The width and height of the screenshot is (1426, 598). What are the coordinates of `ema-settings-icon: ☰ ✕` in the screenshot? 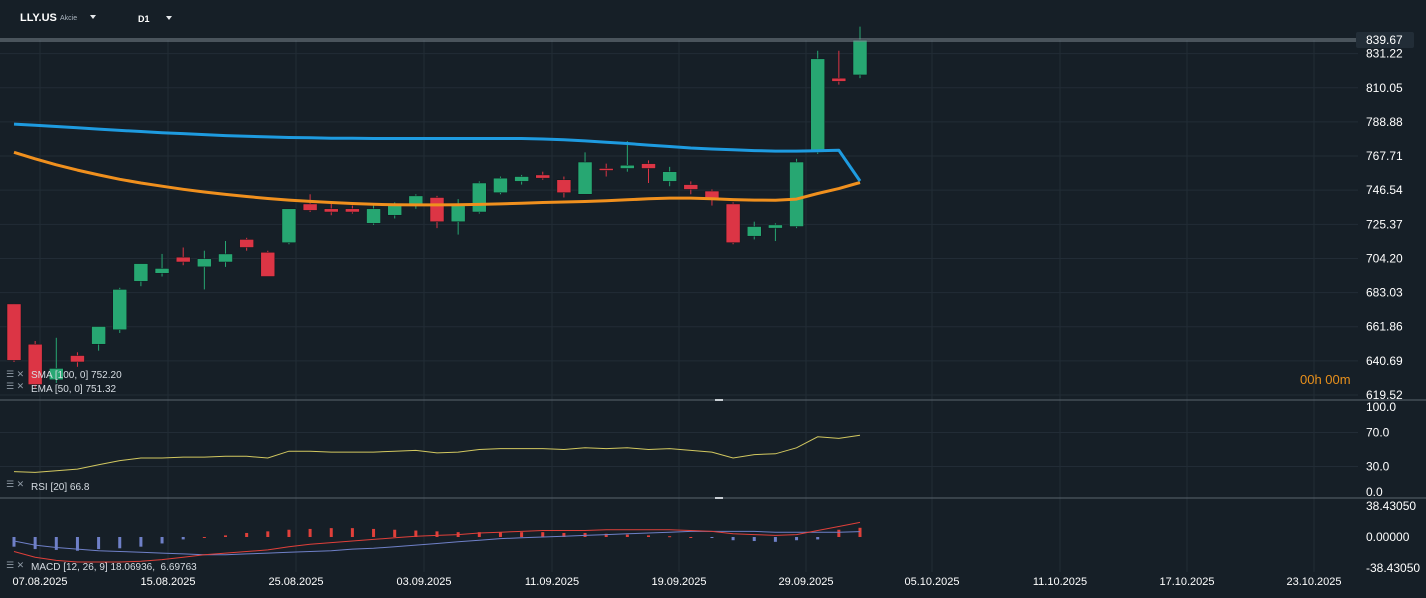 It's located at (15, 386).